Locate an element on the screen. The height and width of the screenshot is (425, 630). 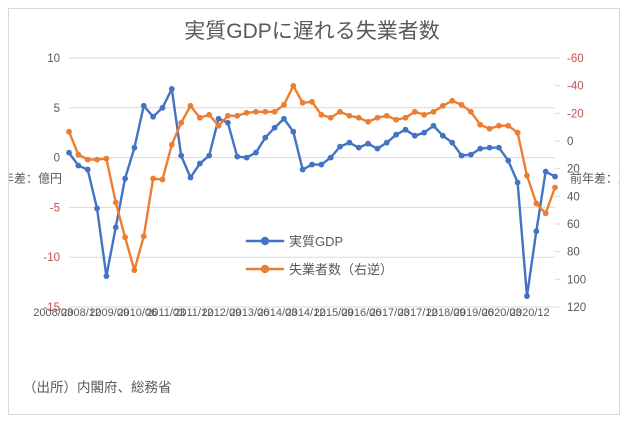
x-axis-tick-label: 2014/12 is located at coordinates (306, 313).